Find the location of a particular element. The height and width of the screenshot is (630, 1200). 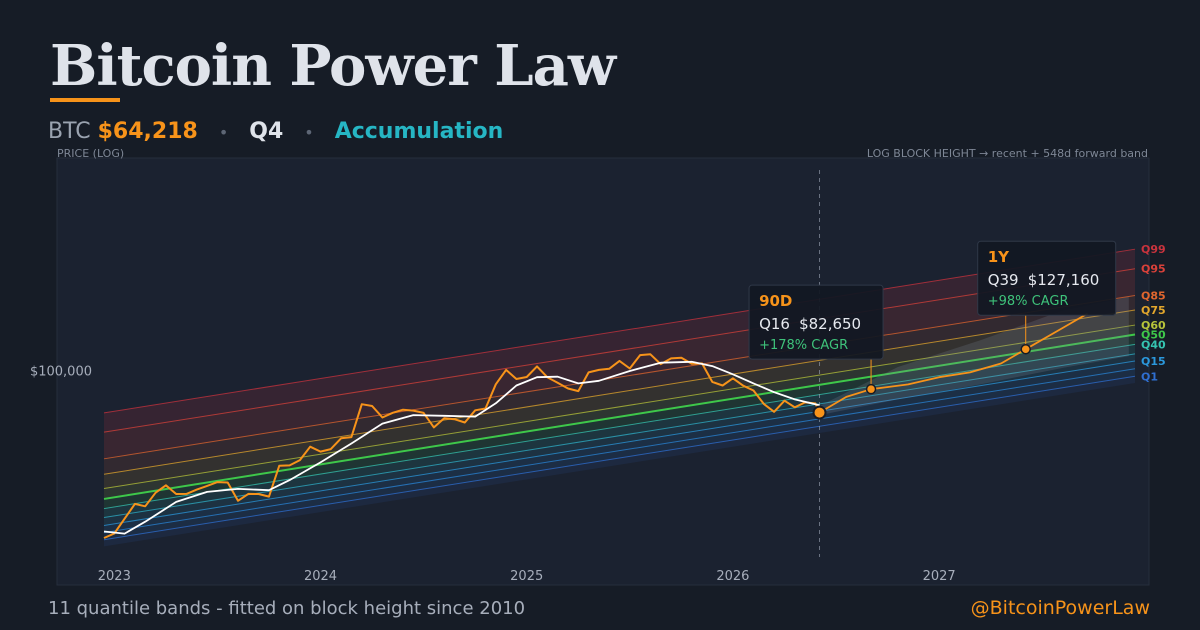

market-phase: Accumulation is located at coordinates (419, 131).